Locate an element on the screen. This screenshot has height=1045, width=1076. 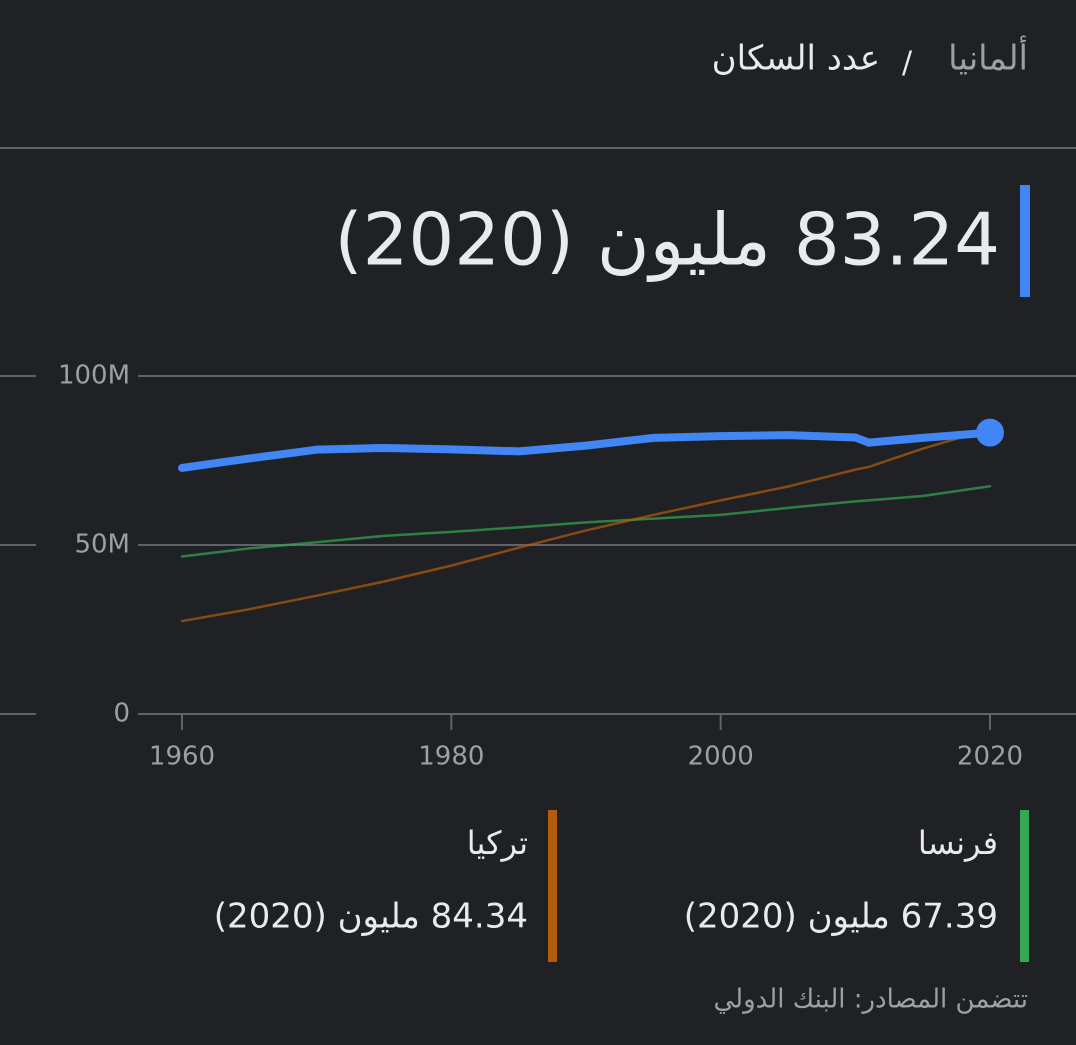
headline-marker is located at coordinates (1025, 241).